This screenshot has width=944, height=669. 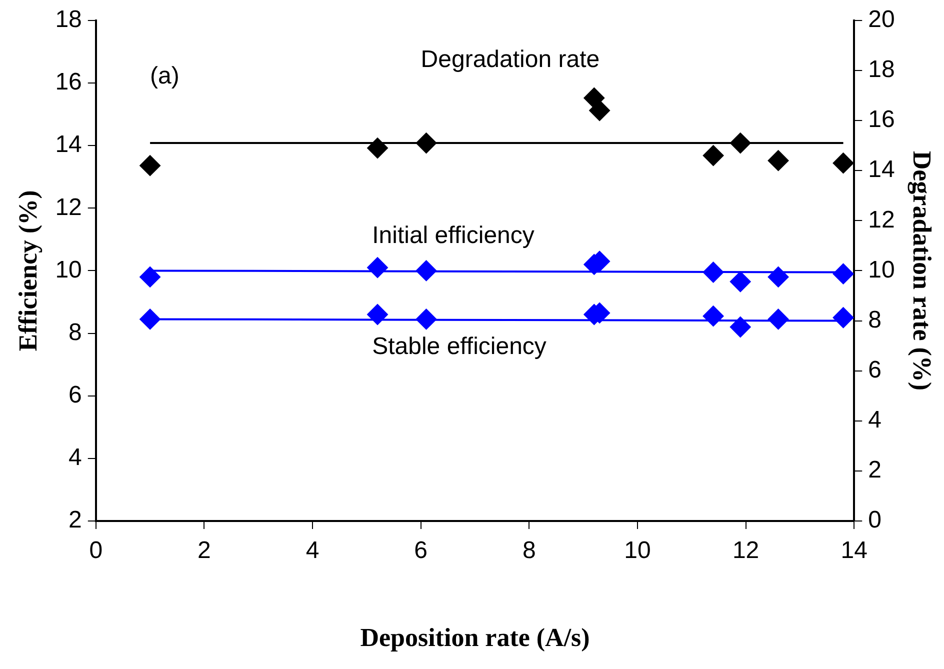 I want to click on y2-tick-label: 20, so click(x=881, y=20).